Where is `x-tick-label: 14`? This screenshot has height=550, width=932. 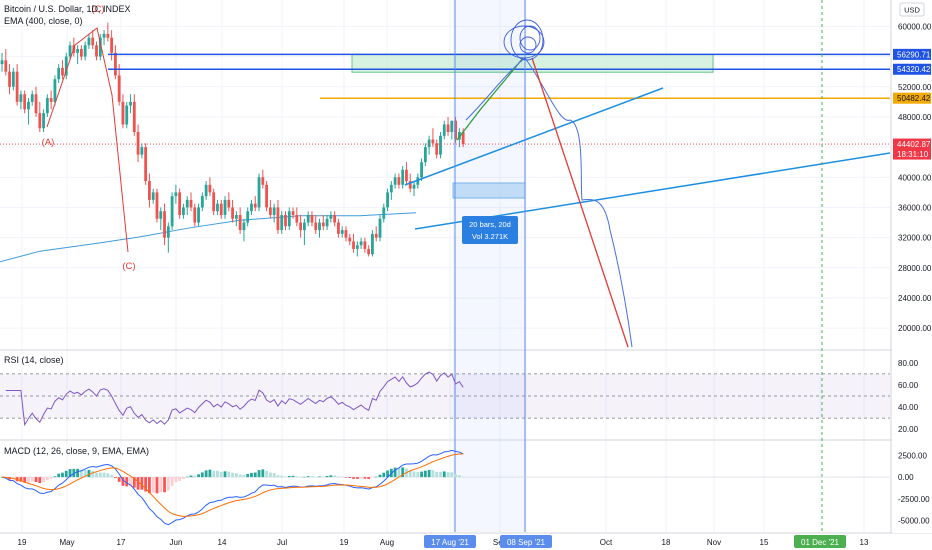 x-tick-label: 14 is located at coordinates (222, 542).